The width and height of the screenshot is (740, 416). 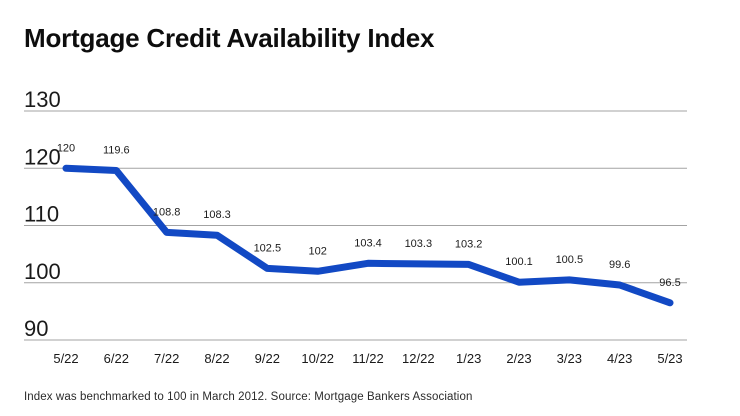 I want to click on x-axis-tick-label: 7/22, so click(x=166, y=358).